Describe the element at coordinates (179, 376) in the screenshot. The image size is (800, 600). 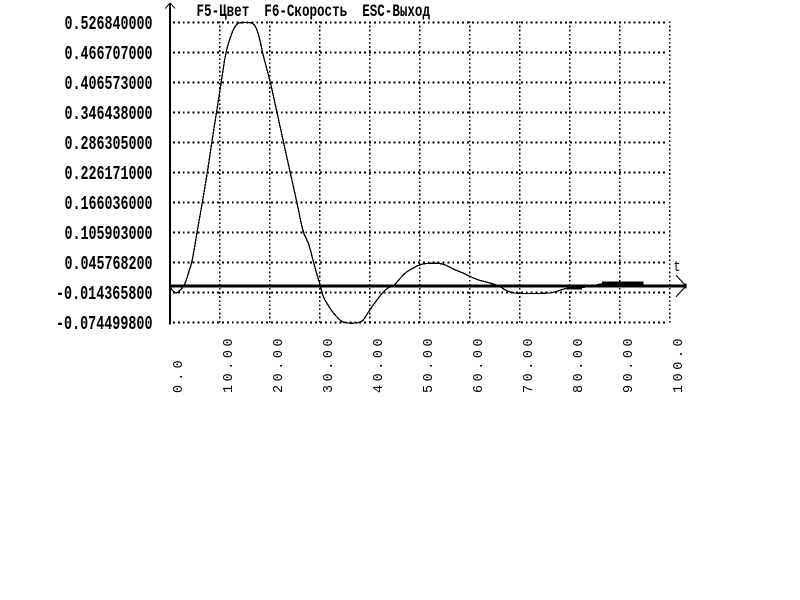
I see `svg-text: 0.0` at that location.